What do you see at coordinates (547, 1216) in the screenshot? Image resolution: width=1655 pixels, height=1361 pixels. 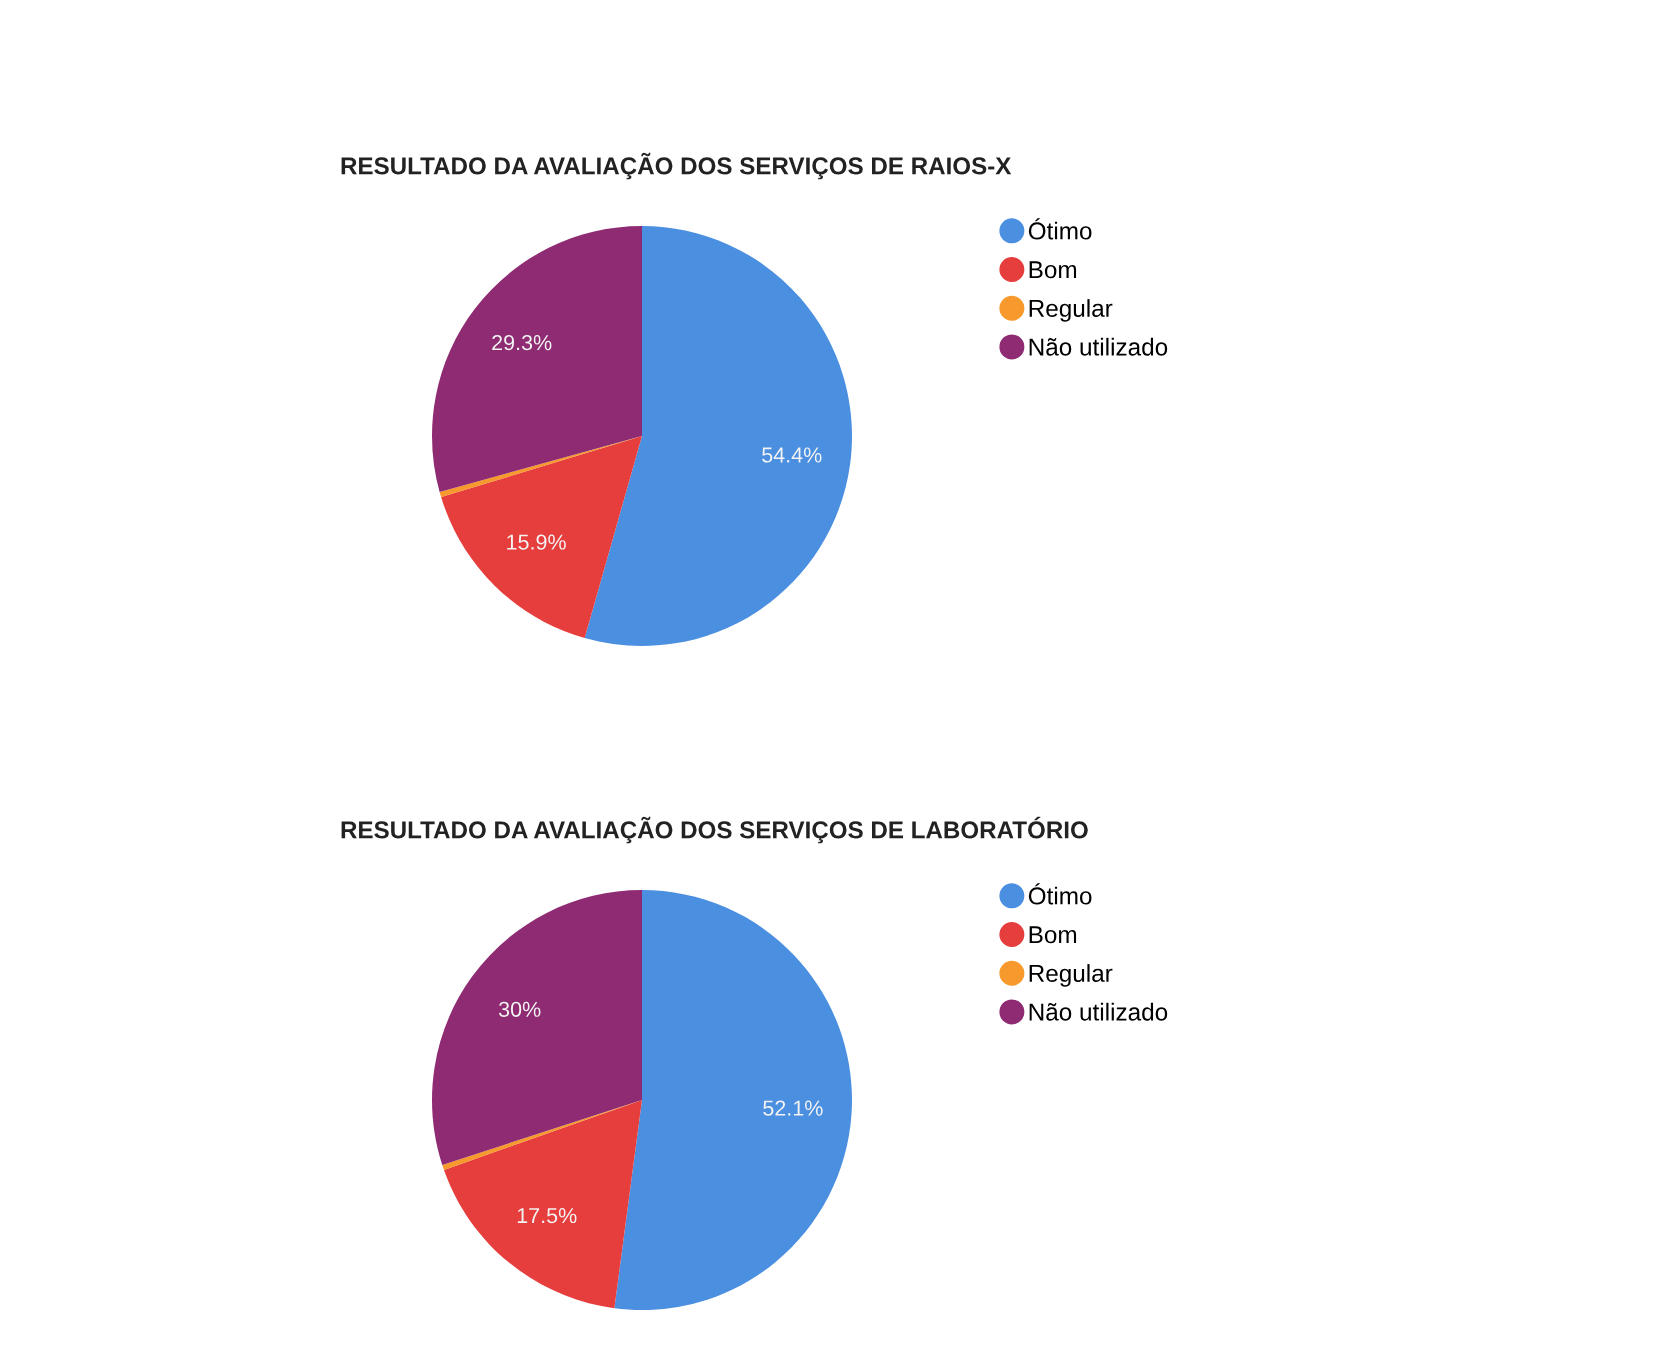 I see `data-label: 17.5%` at bounding box center [547, 1216].